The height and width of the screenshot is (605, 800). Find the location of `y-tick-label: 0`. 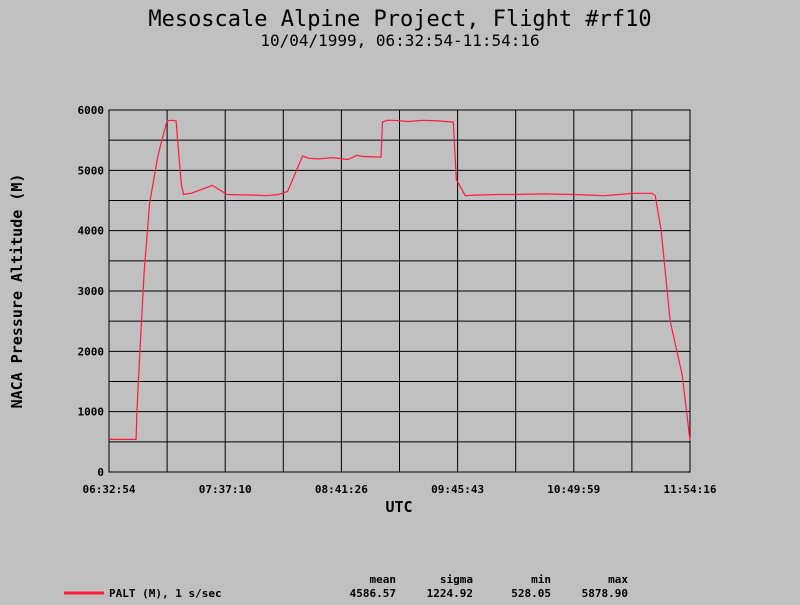

y-tick-label: 0 is located at coordinates (100, 472).